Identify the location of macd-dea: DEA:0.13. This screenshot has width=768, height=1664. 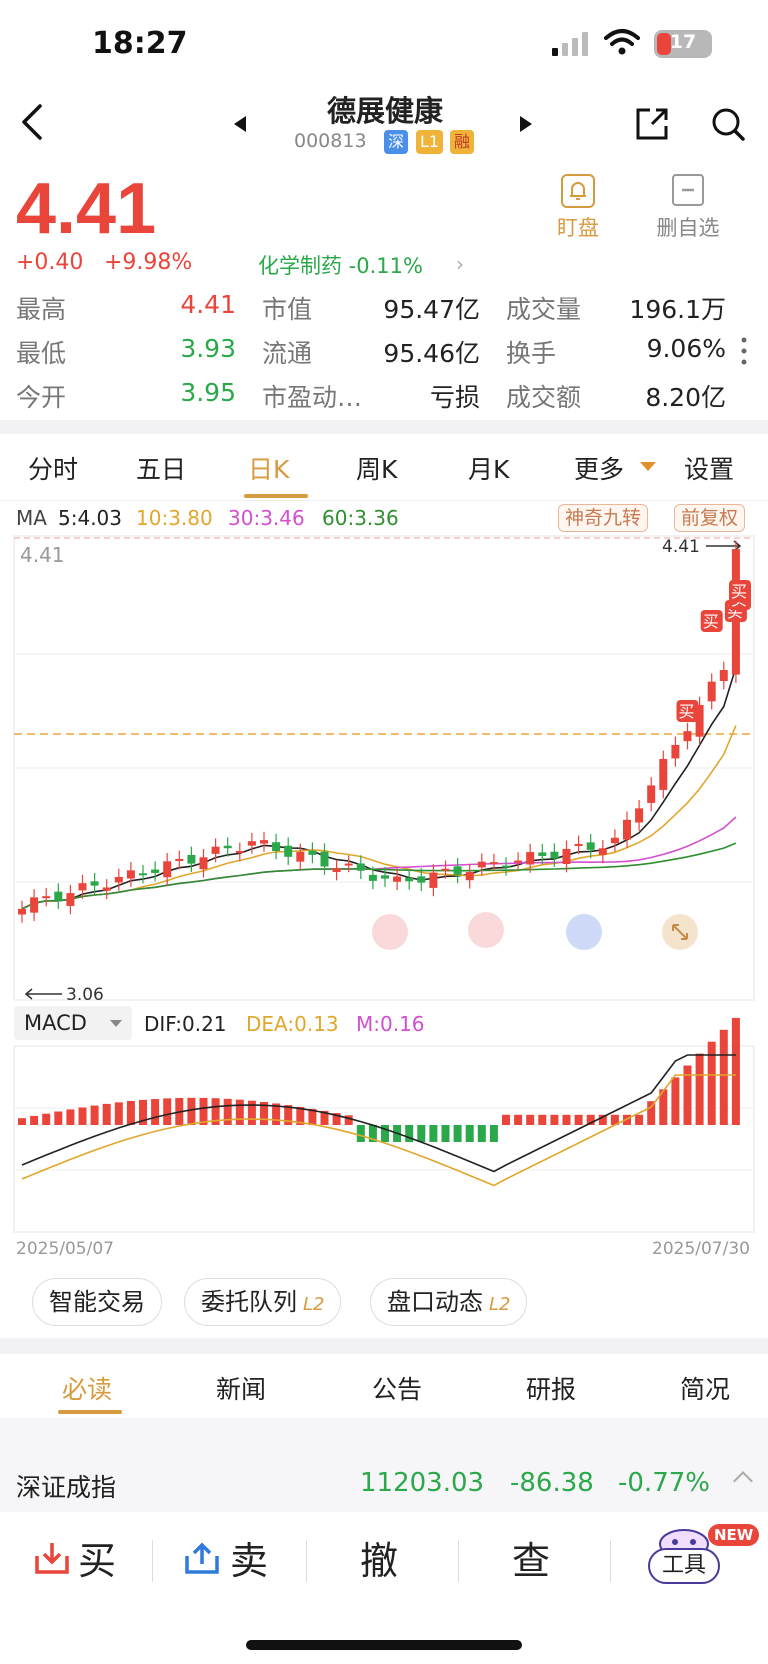
(292, 1024).